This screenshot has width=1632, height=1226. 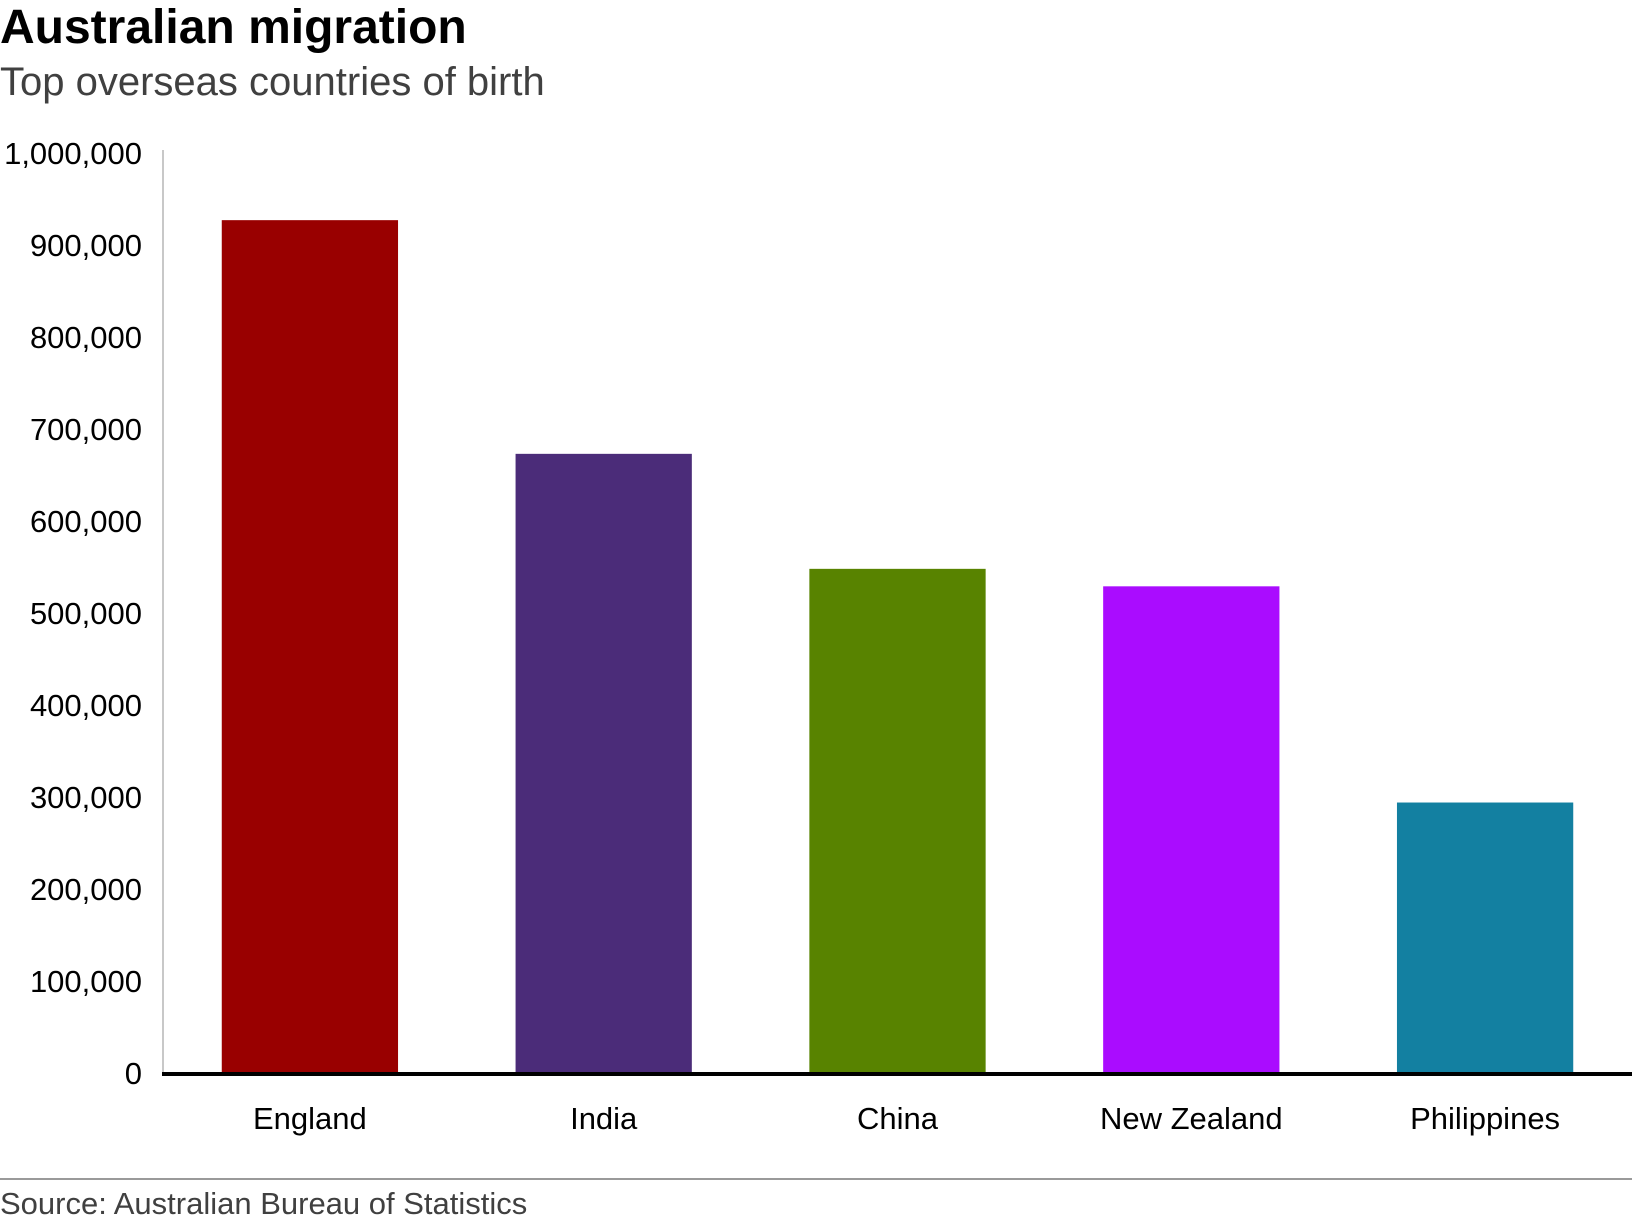 I want to click on y-tick-label: 0, so click(x=133, y=1073).